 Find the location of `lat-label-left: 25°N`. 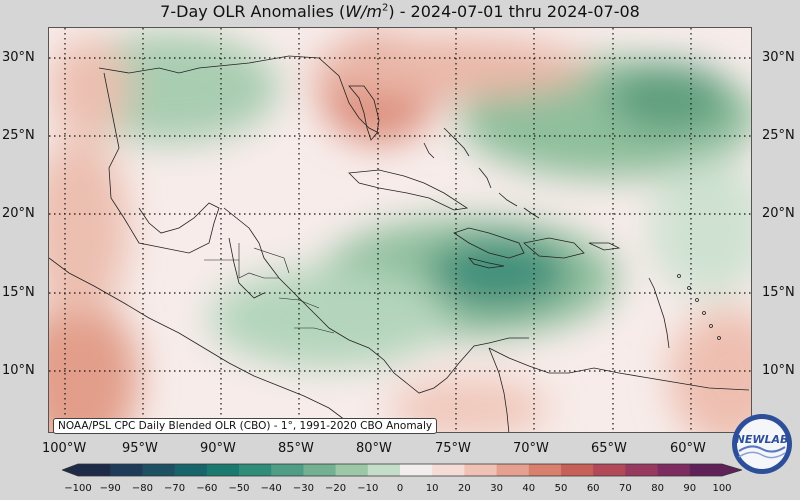

lat-label-left: 25°N is located at coordinates (18, 135).